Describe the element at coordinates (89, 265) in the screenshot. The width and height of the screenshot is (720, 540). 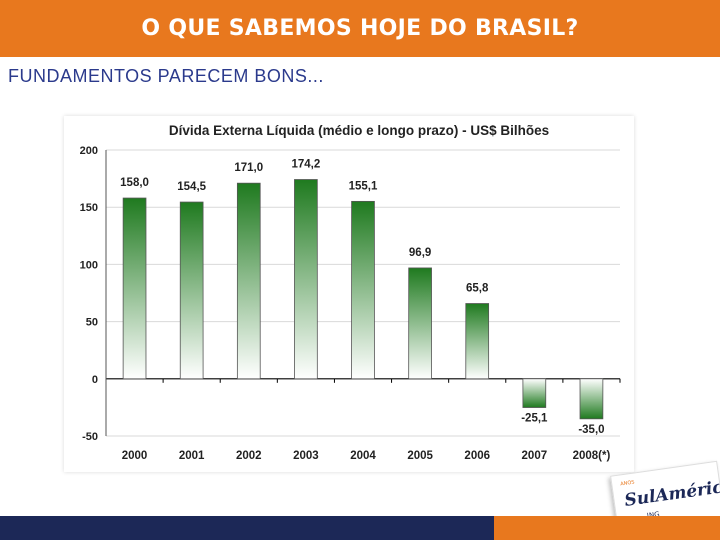
I see `y-tick-label: 100` at that location.